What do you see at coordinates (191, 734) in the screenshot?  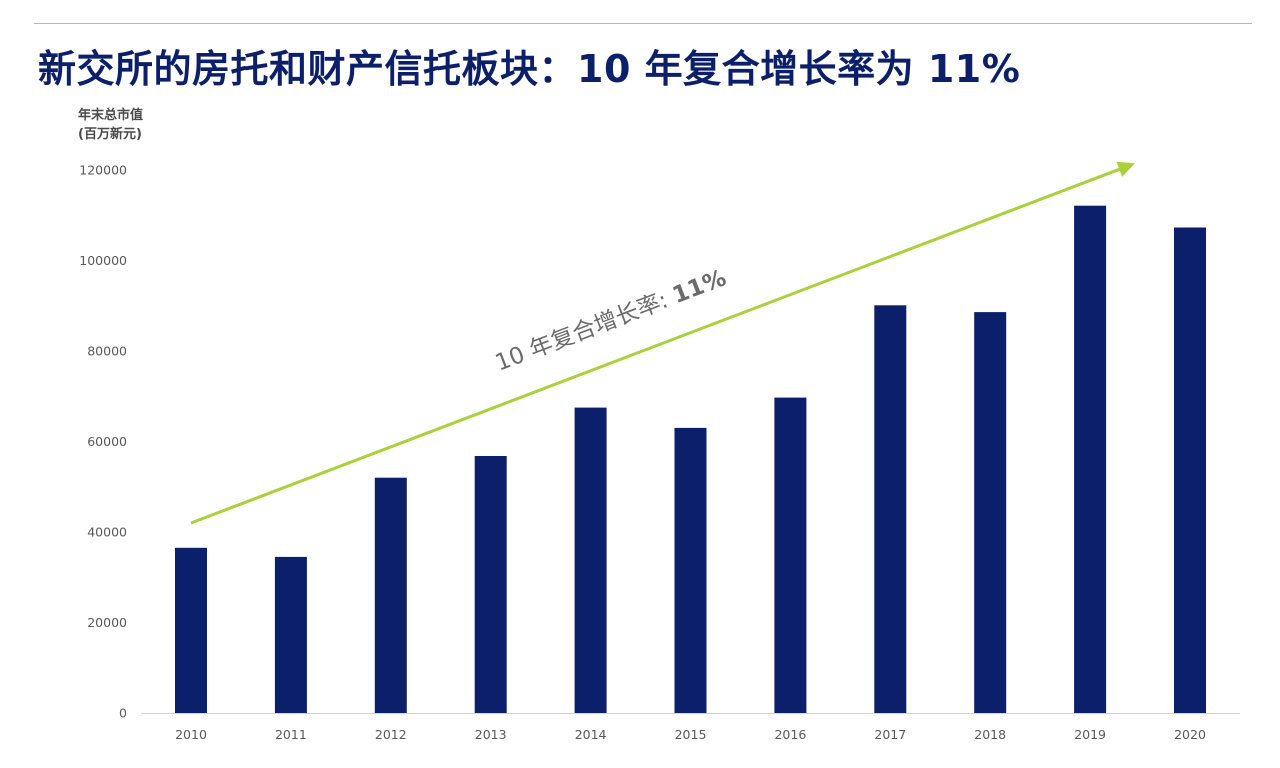 I see `x-tick-label: 2010` at bounding box center [191, 734].